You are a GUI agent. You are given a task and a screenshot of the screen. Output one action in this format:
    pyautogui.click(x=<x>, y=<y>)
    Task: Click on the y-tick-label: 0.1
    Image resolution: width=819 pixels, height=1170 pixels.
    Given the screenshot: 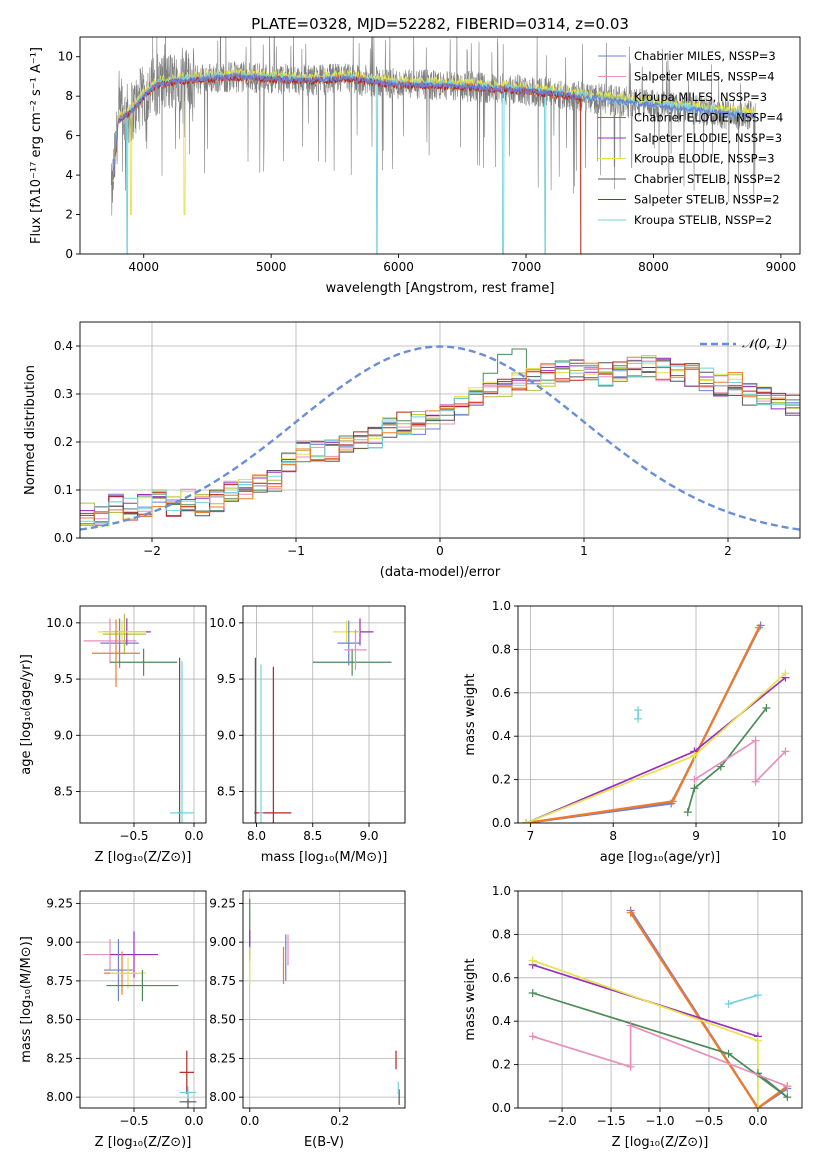 What is the action you would take?
    pyautogui.click(x=63, y=490)
    